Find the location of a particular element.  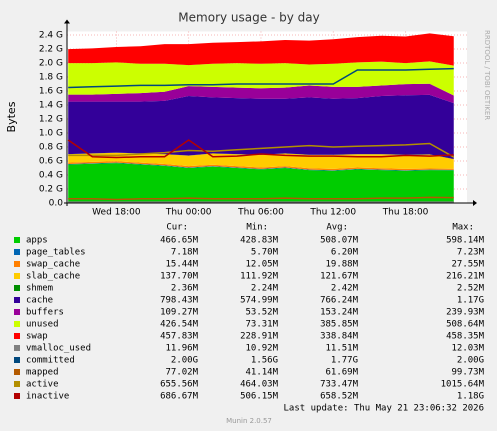

y-tick-label: 0.0 is located at coordinates (56, 204).